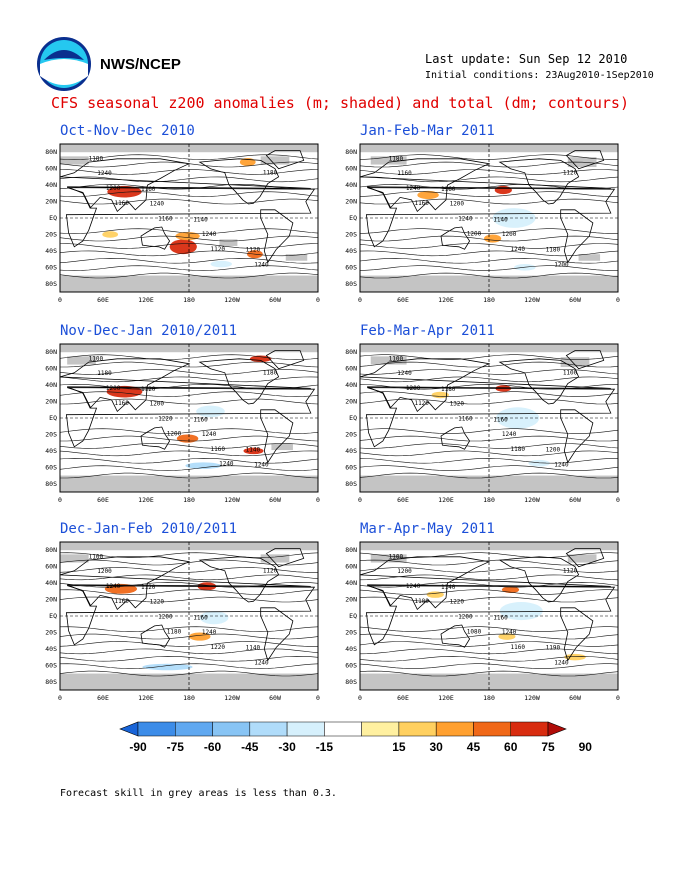 The width and height of the screenshot is (680, 880). I want to click on contour-label: 1100, so click(396, 358).